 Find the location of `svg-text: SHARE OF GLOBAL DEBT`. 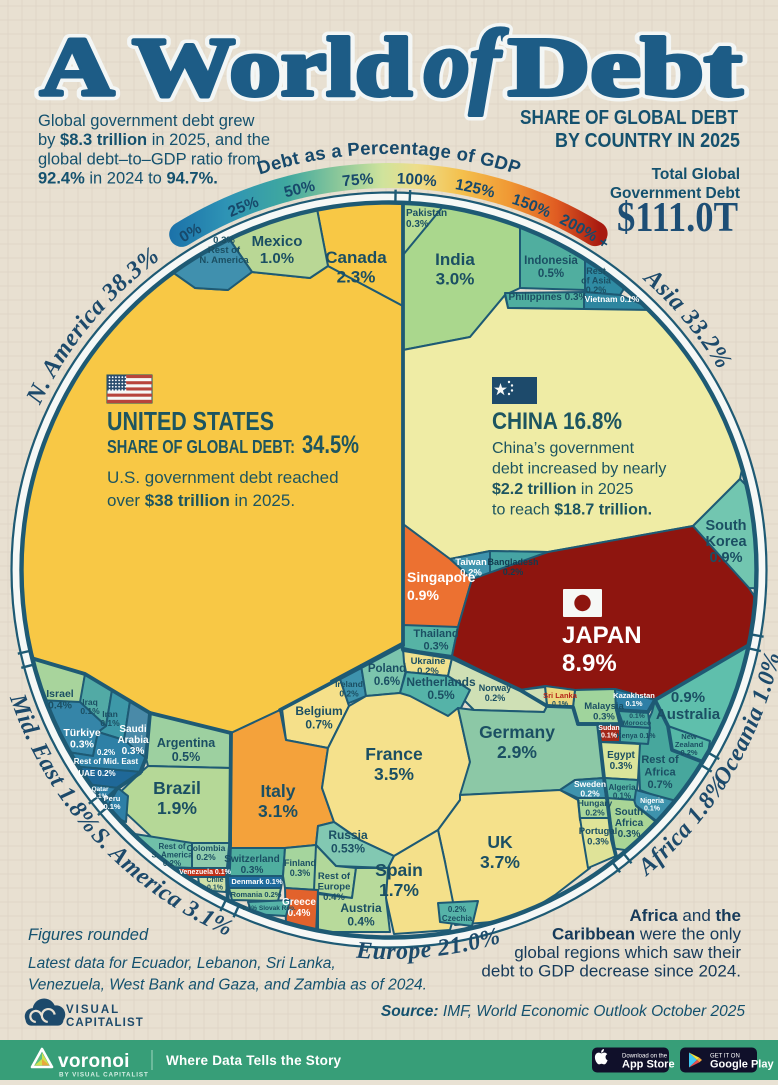

svg-text: SHARE OF GLOBAL DEBT is located at coordinates (629, 118).